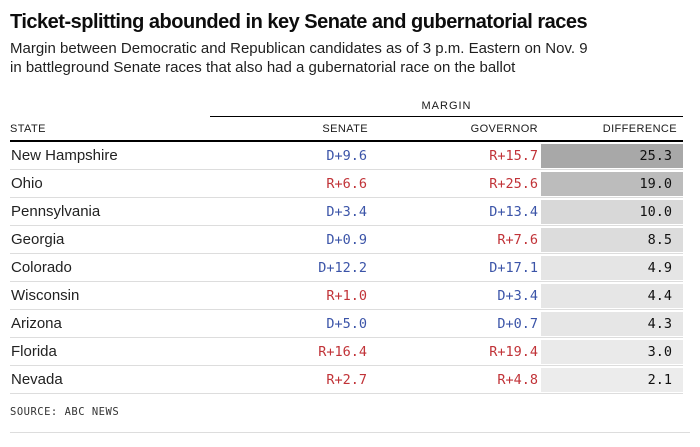 The width and height of the screenshot is (700, 447). What do you see at coordinates (517, 323) in the screenshot?
I see `governor-margin: D+0.7` at bounding box center [517, 323].